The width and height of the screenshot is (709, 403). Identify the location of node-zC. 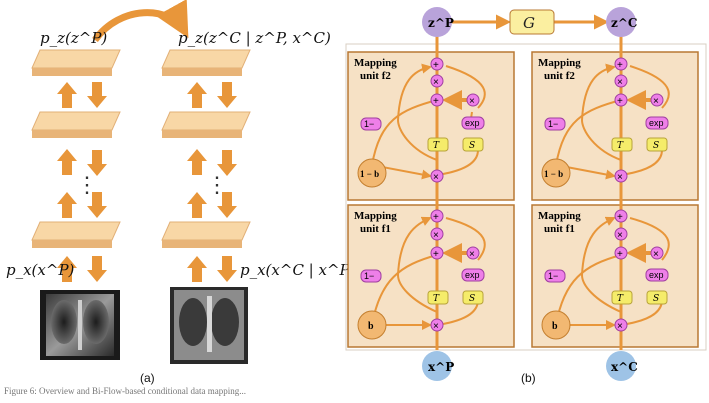
(621, 22).